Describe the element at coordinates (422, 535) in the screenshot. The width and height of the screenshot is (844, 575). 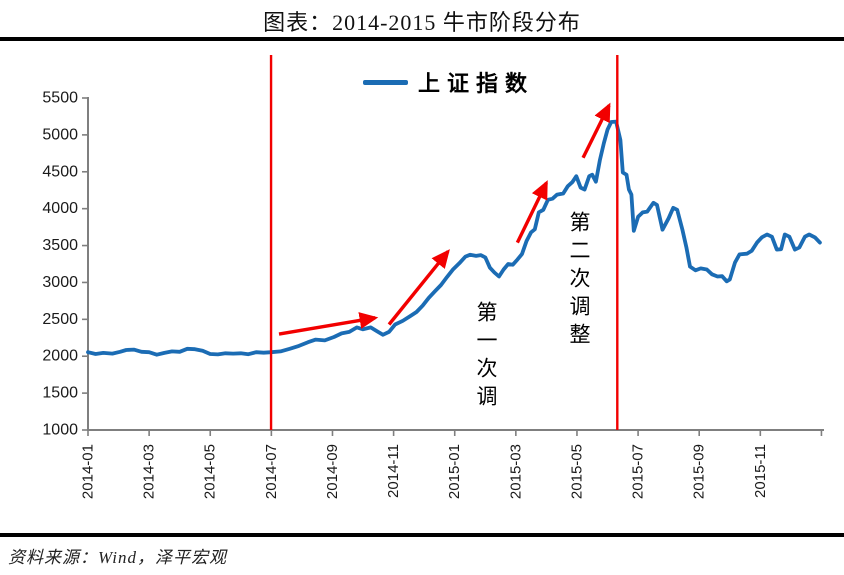
I see `source-divider` at that location.